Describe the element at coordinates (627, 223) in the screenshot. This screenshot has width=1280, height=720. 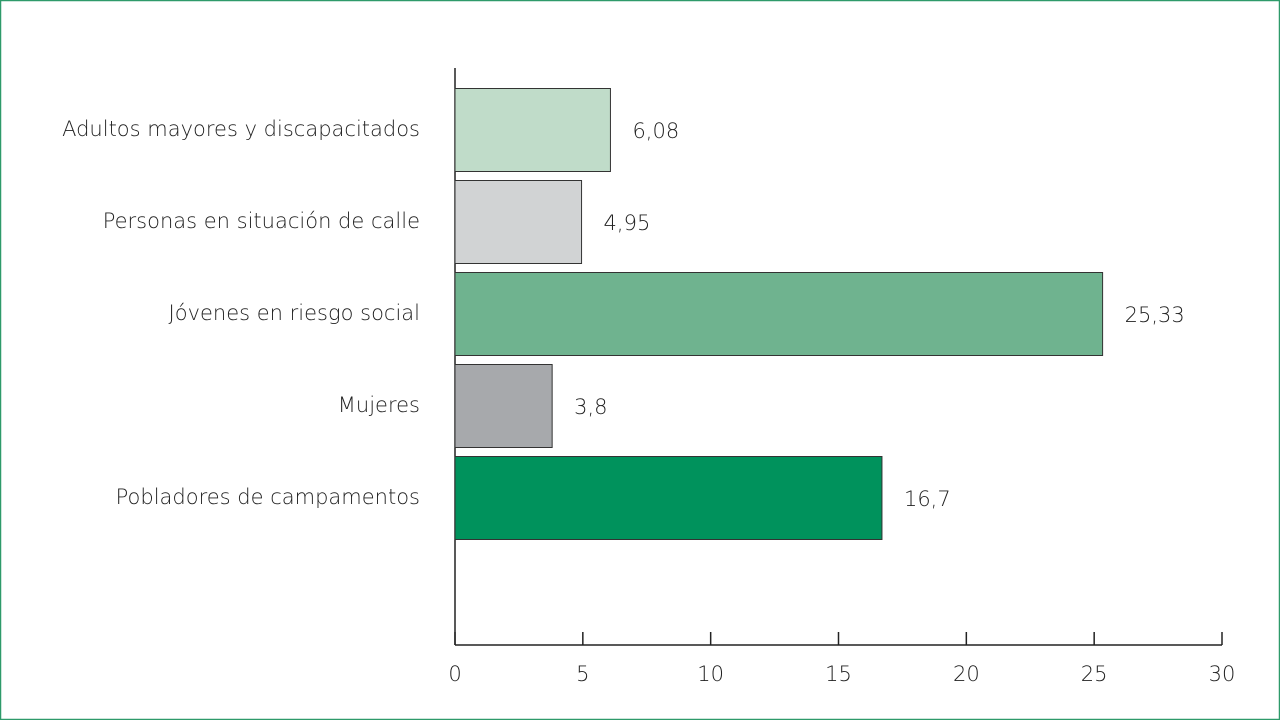
I see `data-label: 4,95` at that location.